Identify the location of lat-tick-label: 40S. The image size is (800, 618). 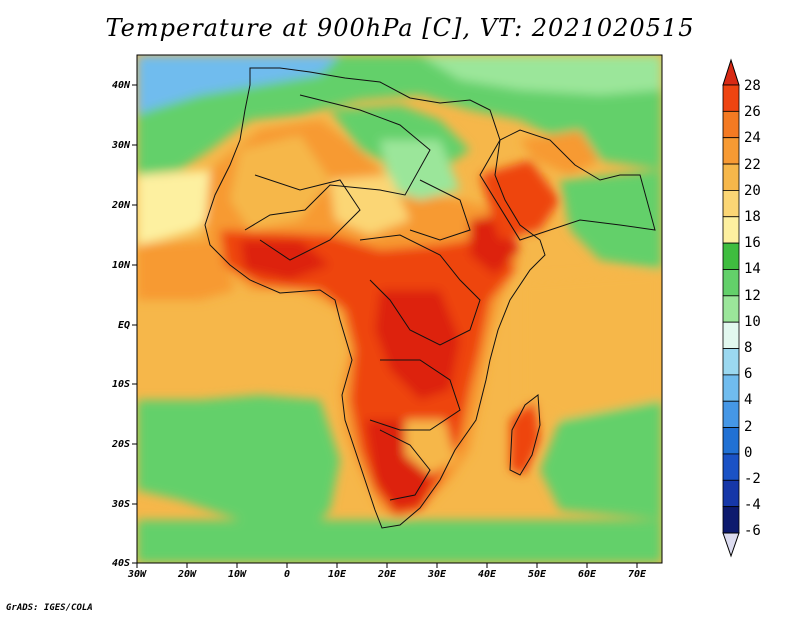
(121, 563).